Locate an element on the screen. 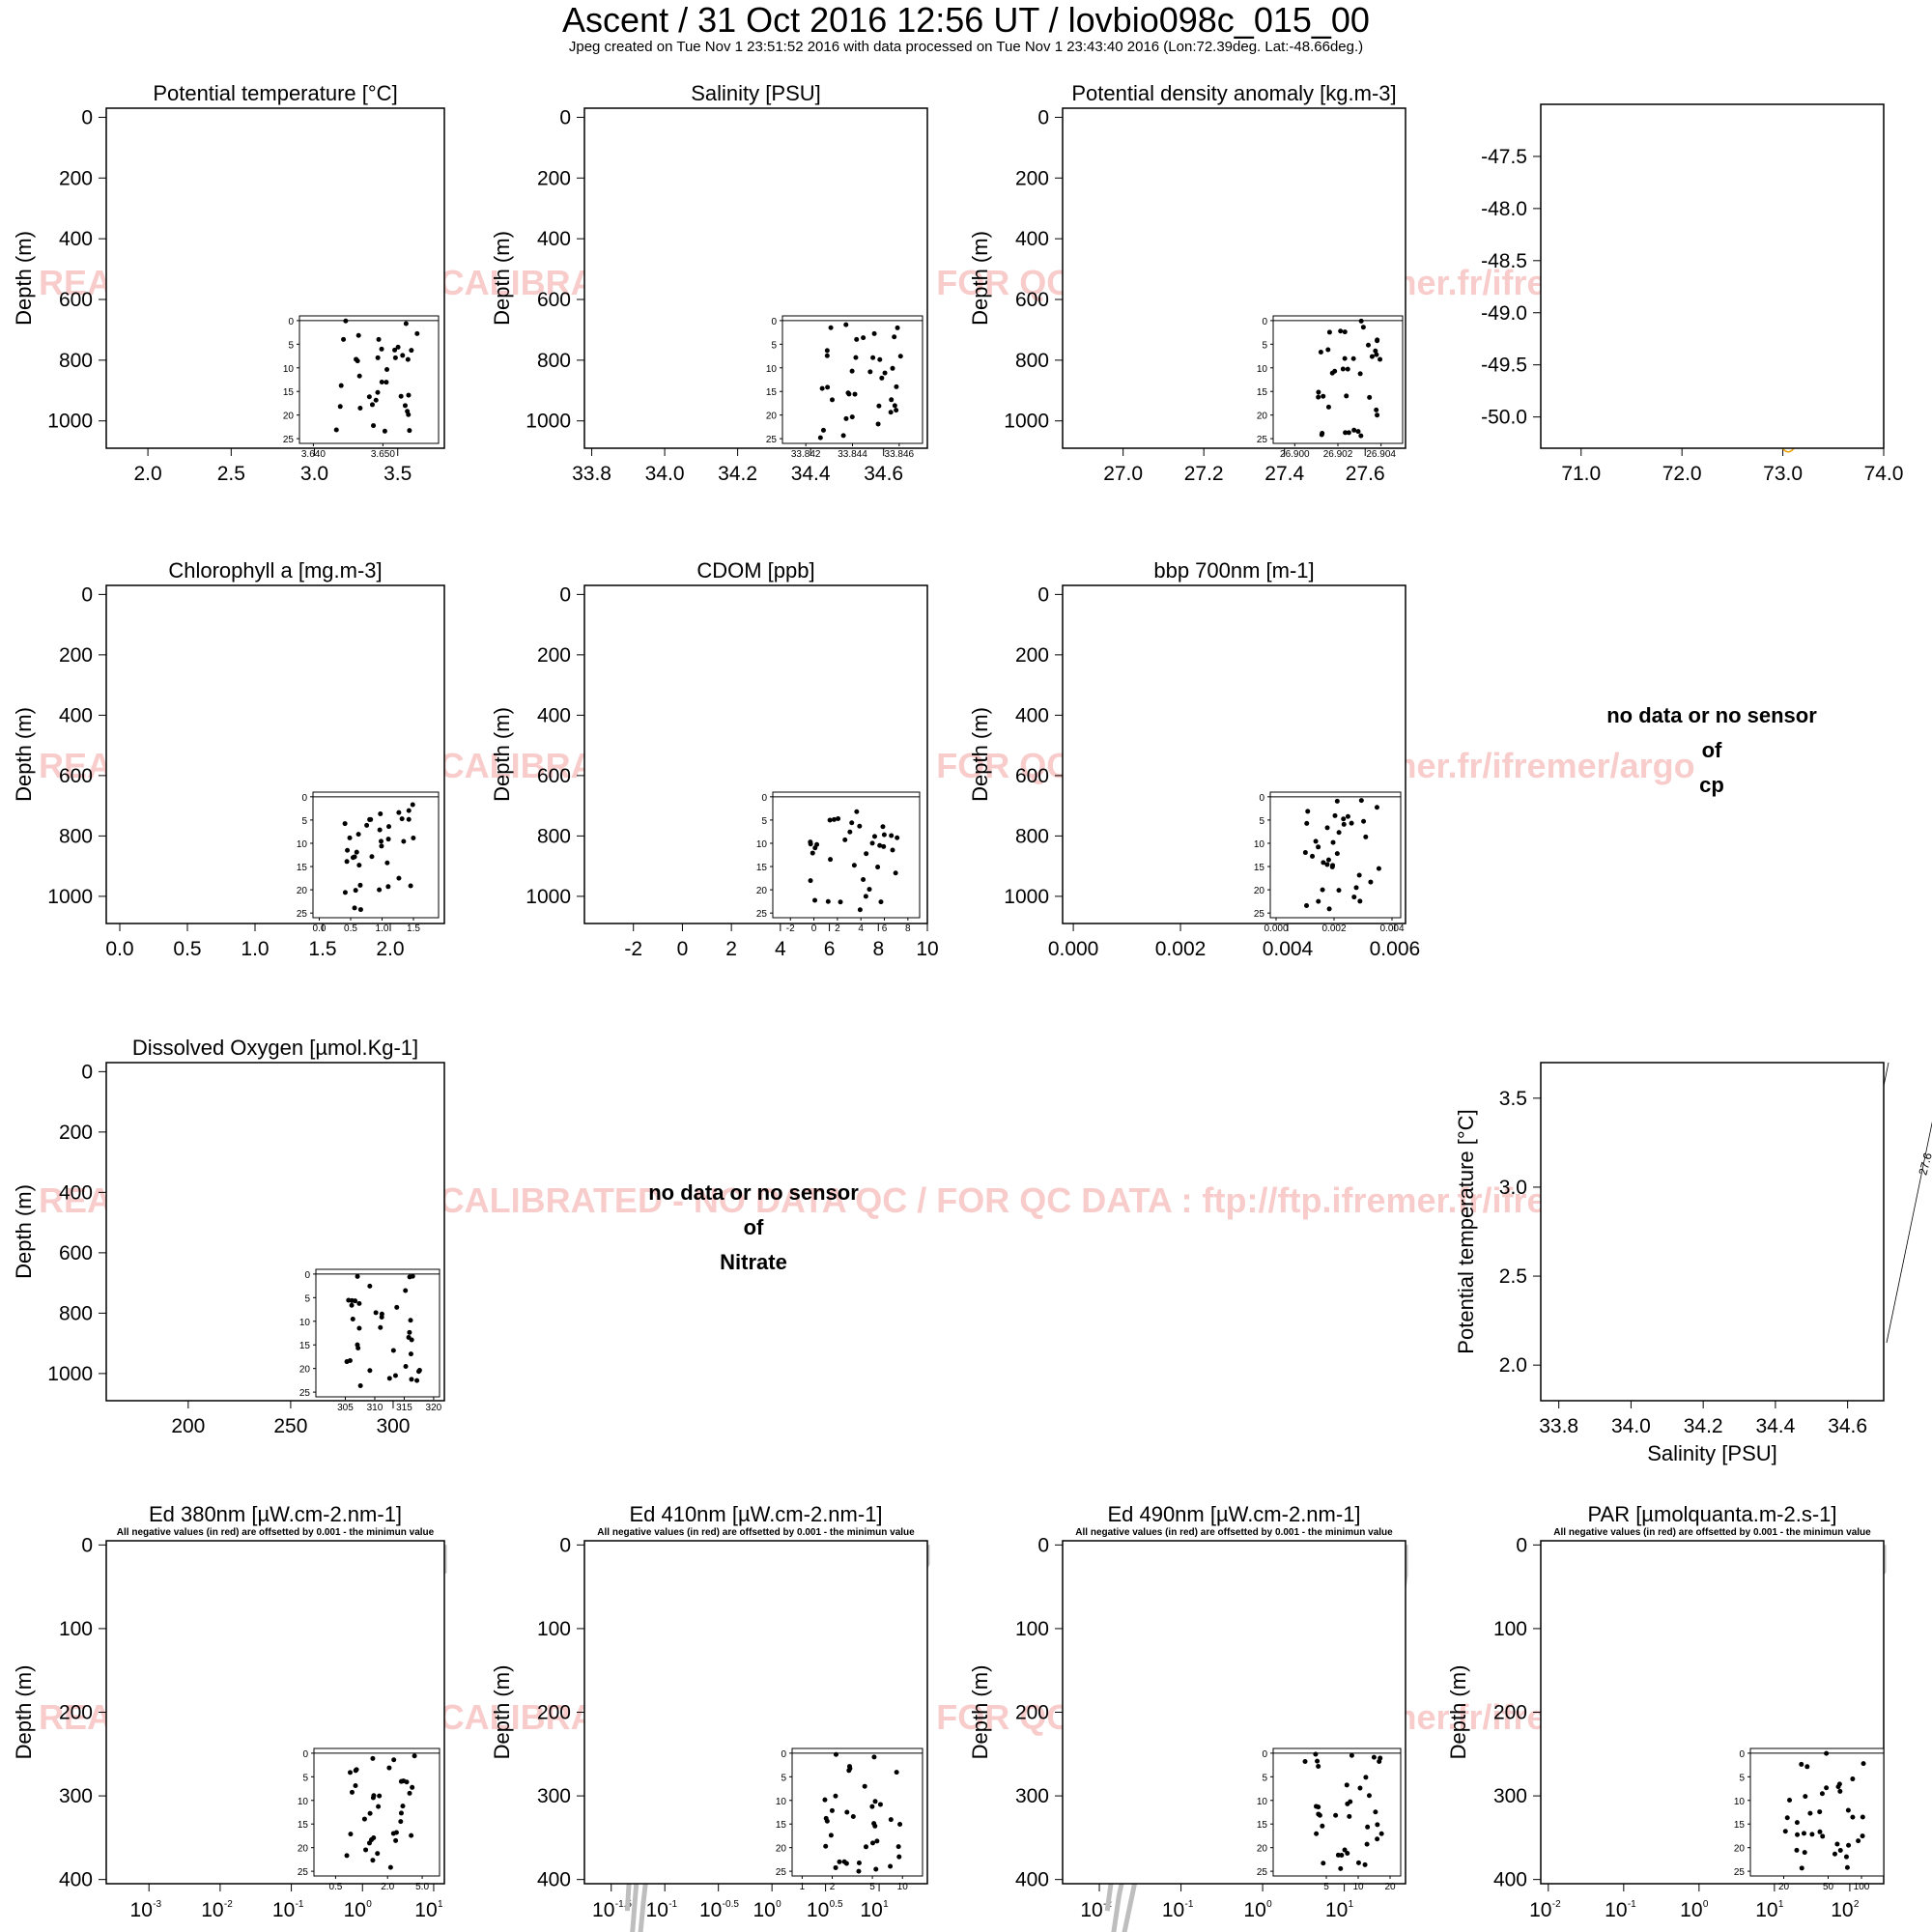 The height and width of the screenshot is (1932, 1932). inset-x-tick-label: 3.650 is located at coordinates (383, 454).